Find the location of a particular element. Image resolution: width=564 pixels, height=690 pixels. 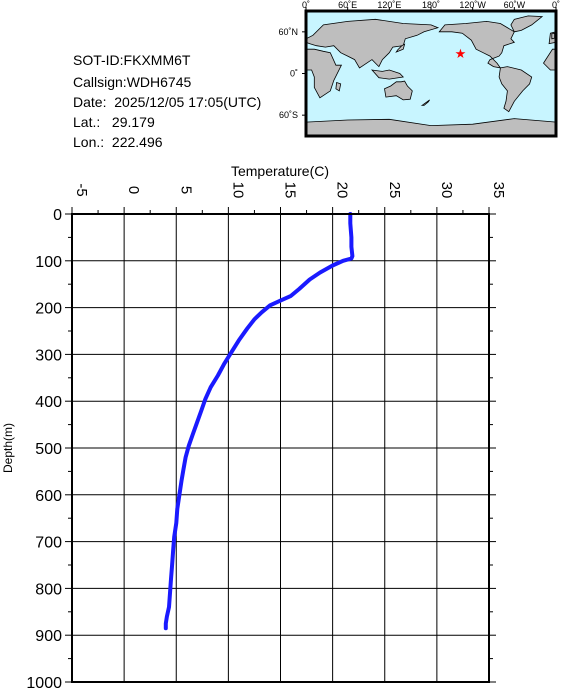

map-lon-label-0: 0˚ is located at coordinates (306, 5).